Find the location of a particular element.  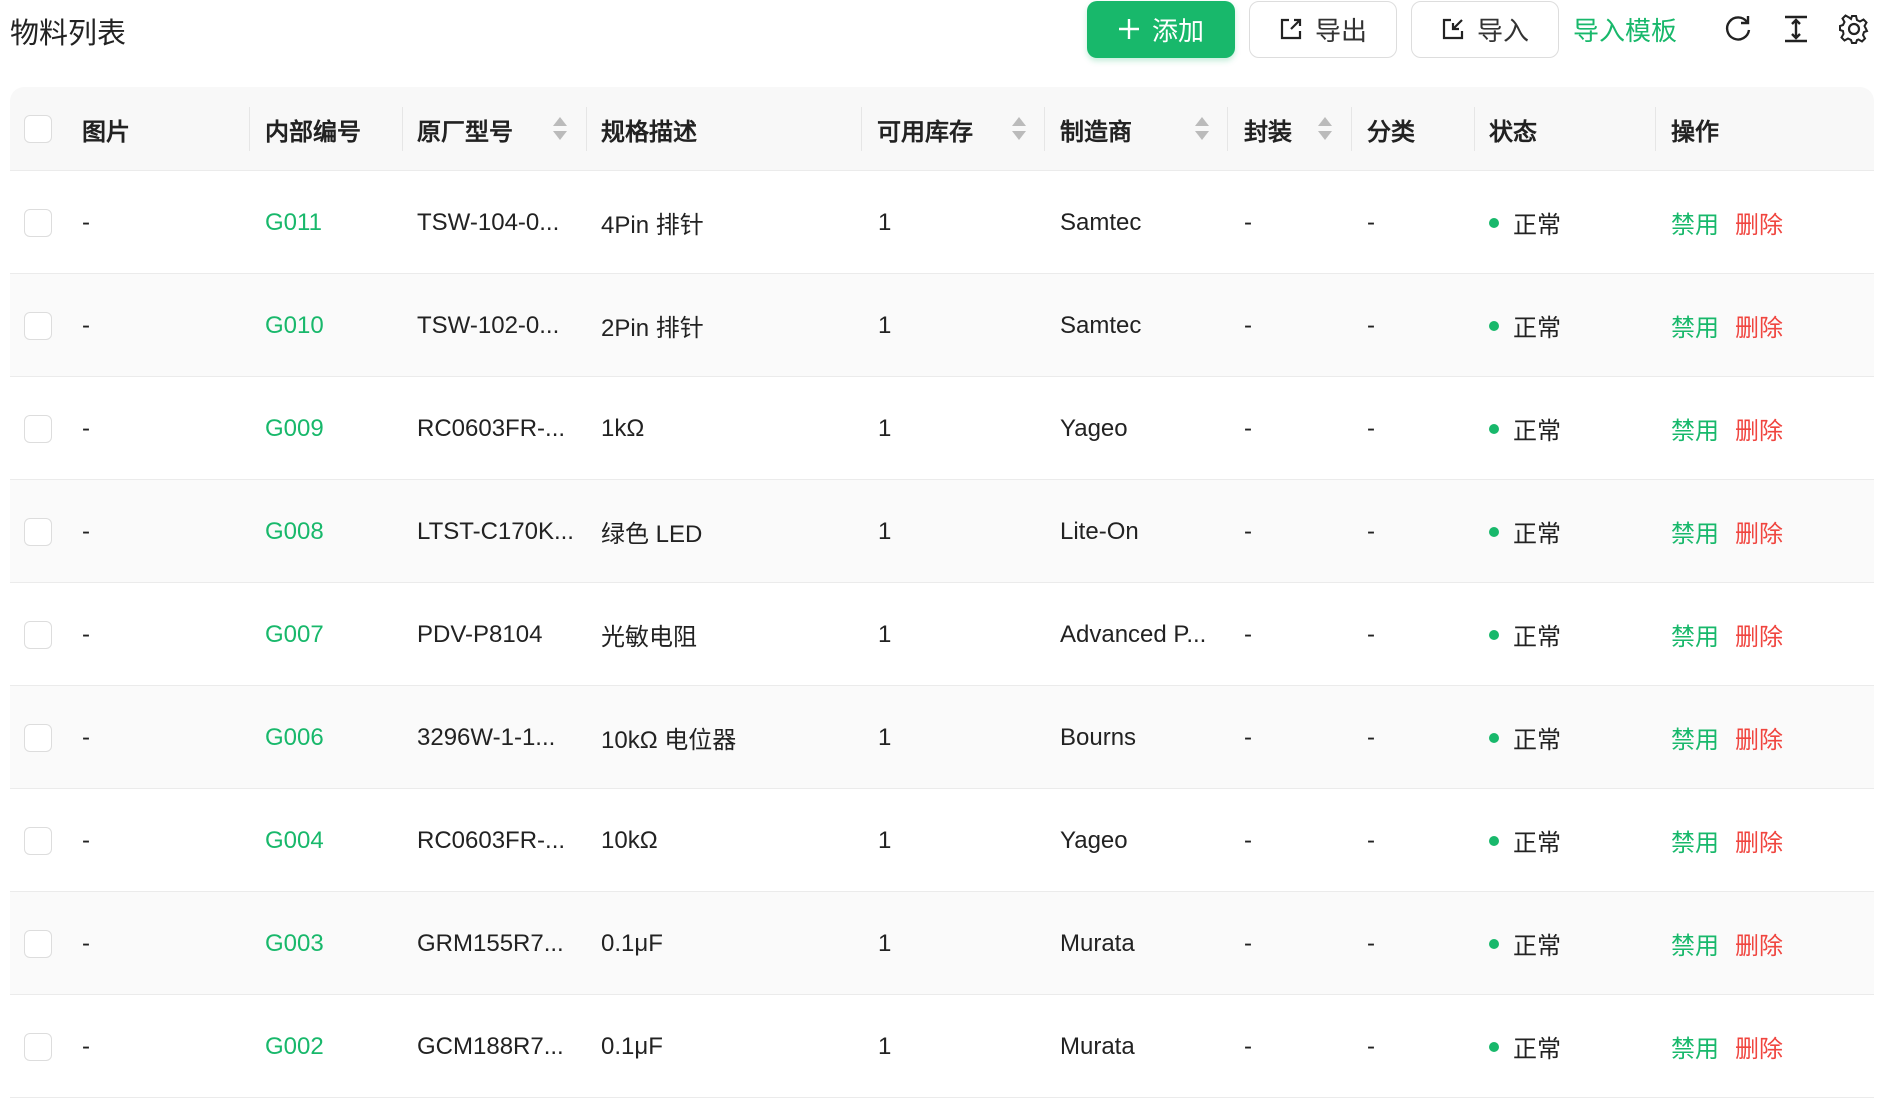

mpn-cell: PDV-P8104 is located at coordinates (480, 634).